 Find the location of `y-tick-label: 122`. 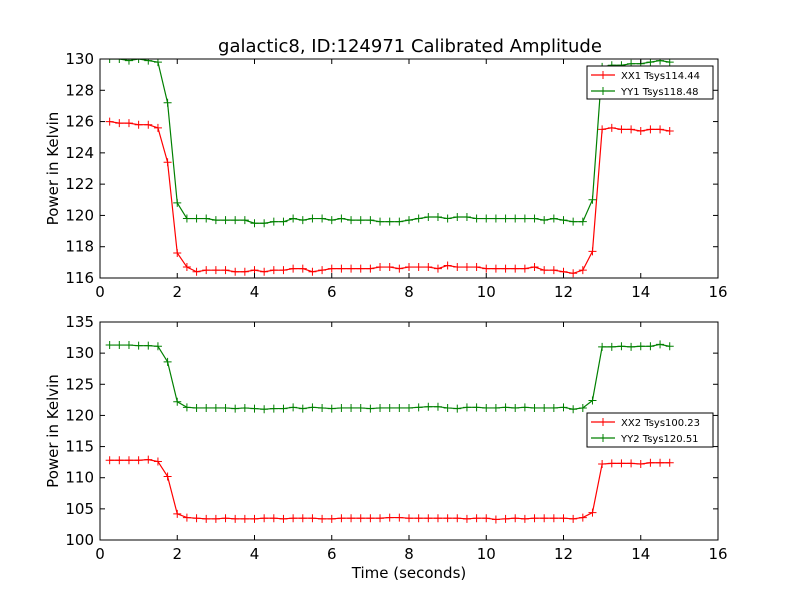

y-tick-label: 122 is located at coordinates (79, 184).